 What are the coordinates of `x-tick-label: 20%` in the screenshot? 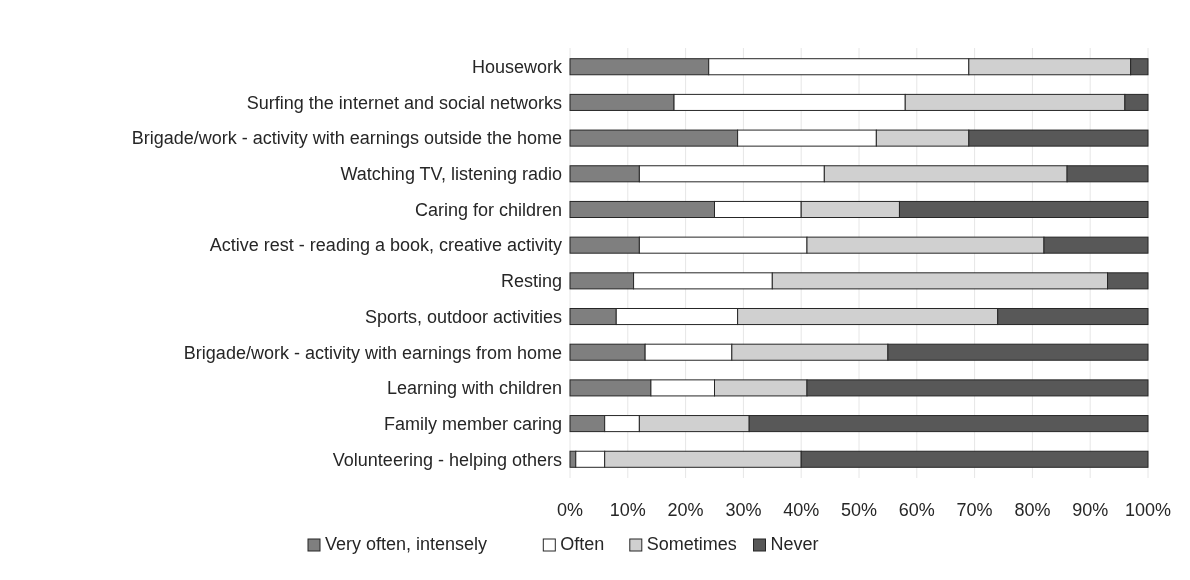 It's located at (685, 510).